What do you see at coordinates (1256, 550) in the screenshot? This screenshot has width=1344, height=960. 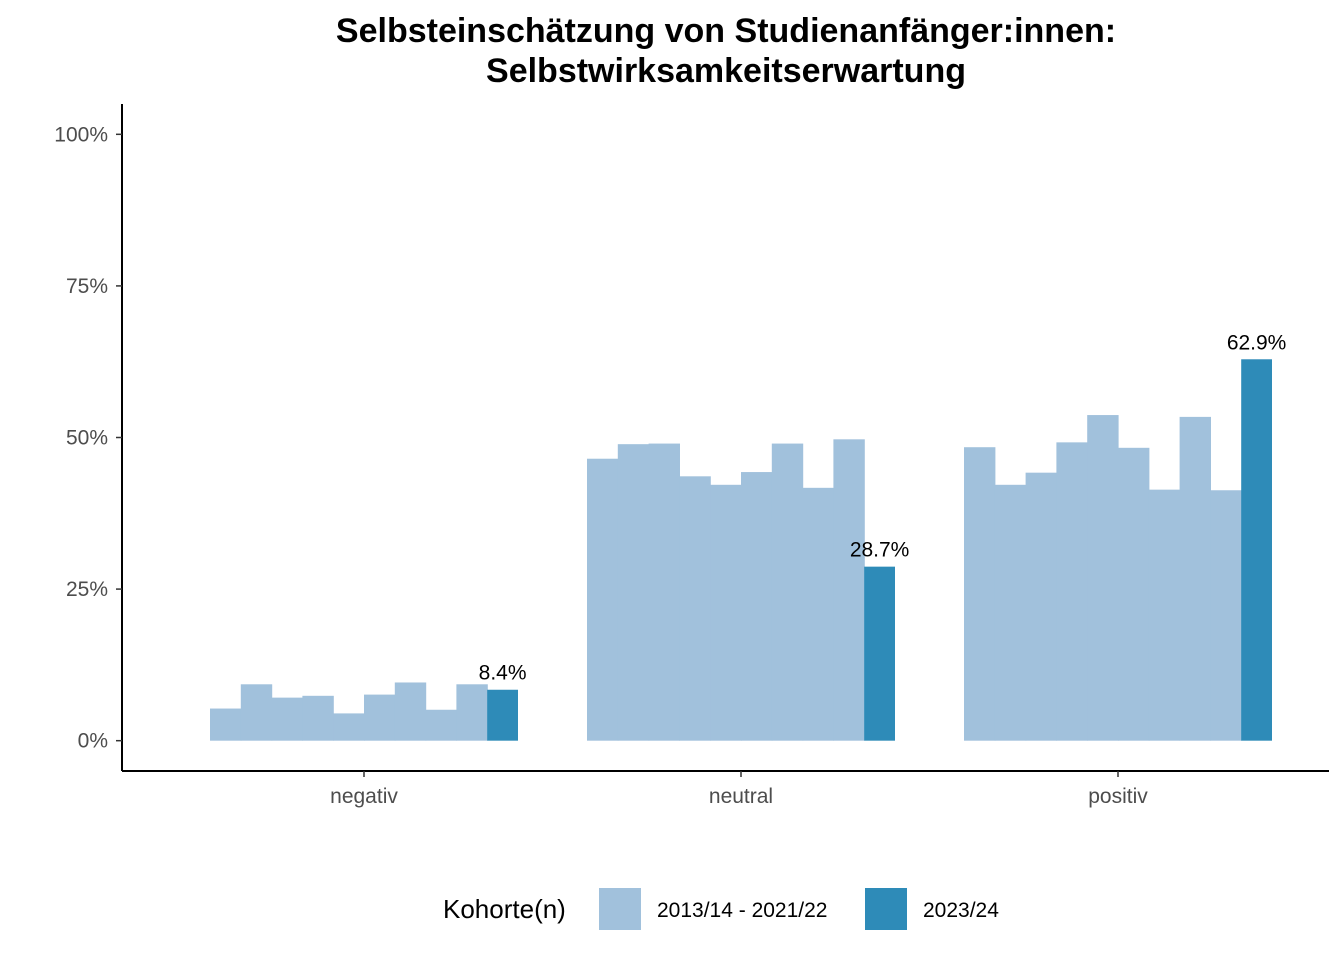 I see `bar-positiv-current` at bounding box center [1256, 550].